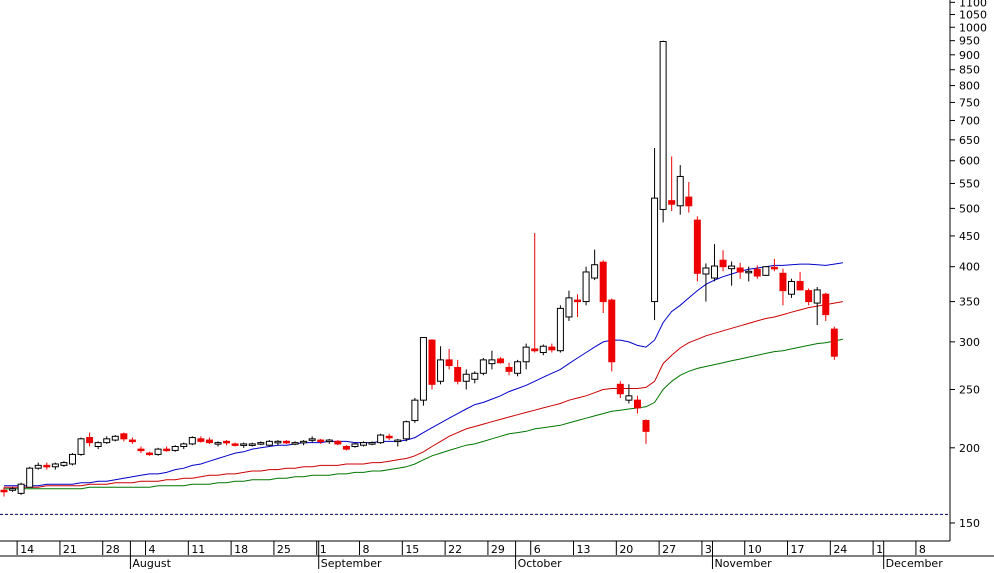 The height and width of the screenshot is (573, 994). I want to click on x-day-label: 21, so click(70, 549).